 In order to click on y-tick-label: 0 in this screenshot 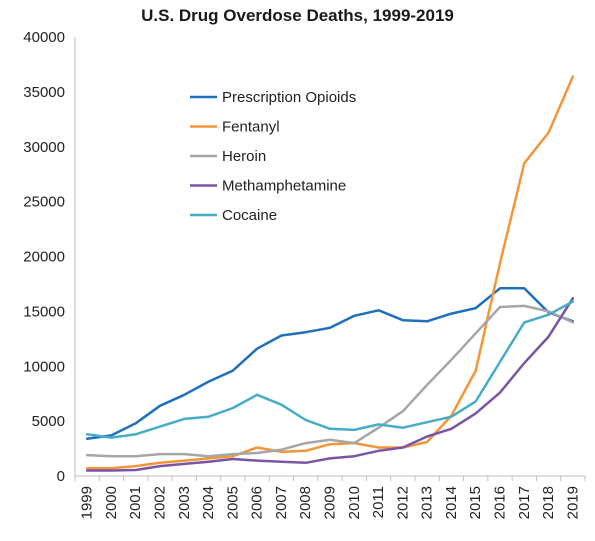, I will do `click(61, 476)`.